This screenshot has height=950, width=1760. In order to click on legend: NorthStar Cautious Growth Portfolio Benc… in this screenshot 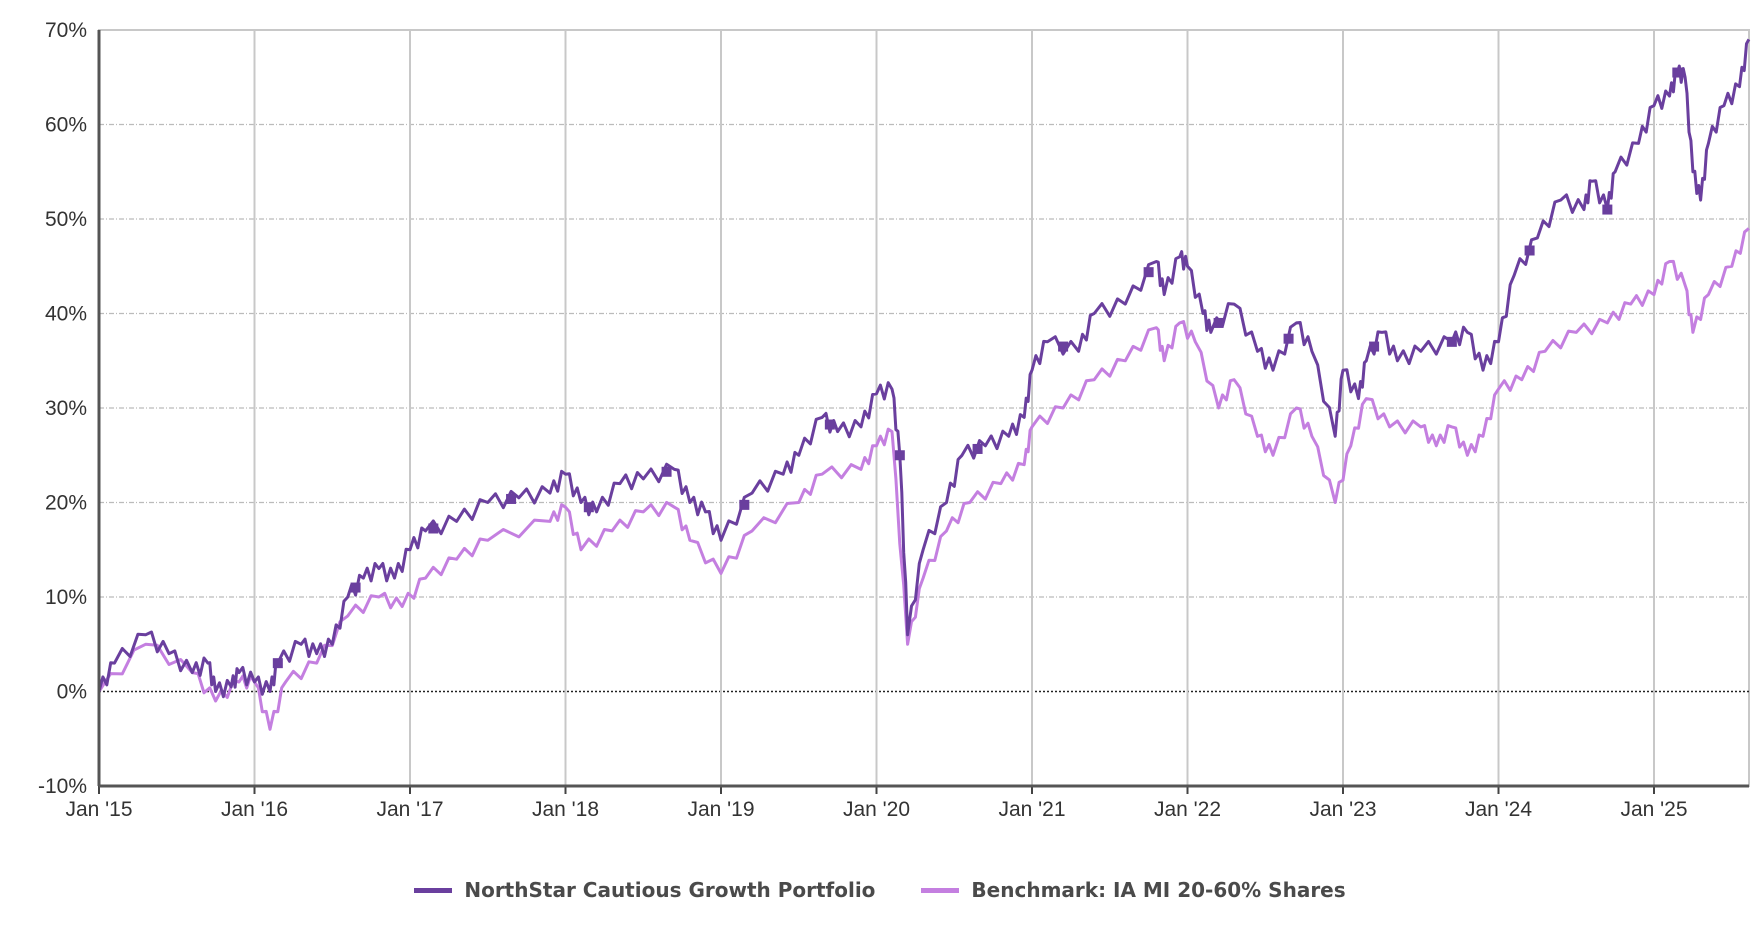, I will do `click(880, 890)`.